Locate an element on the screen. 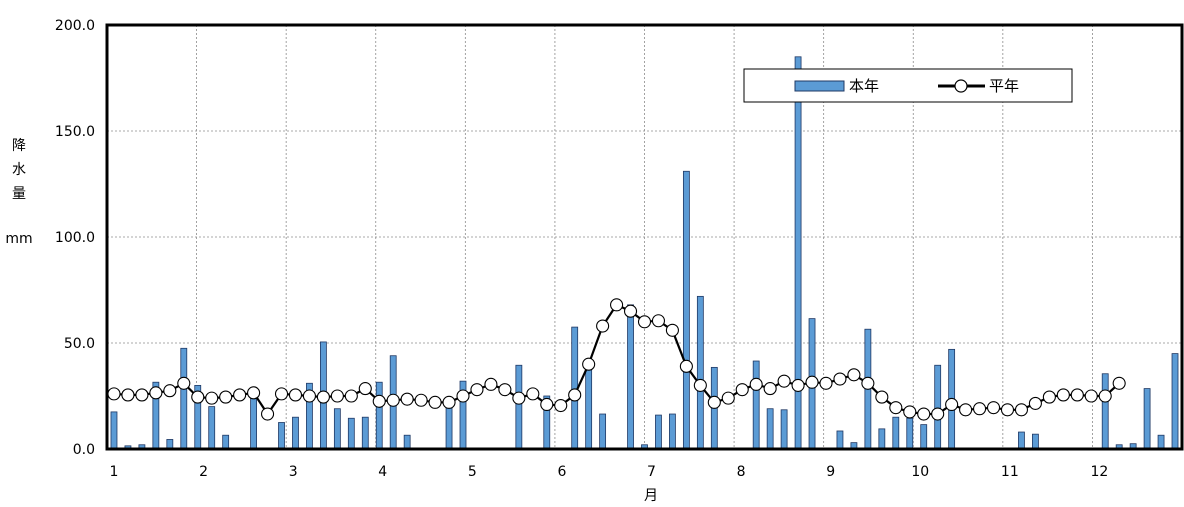 This screenshot has width=1184, height=507. x-tick-label: 7 is located at coordinates (651, 472).